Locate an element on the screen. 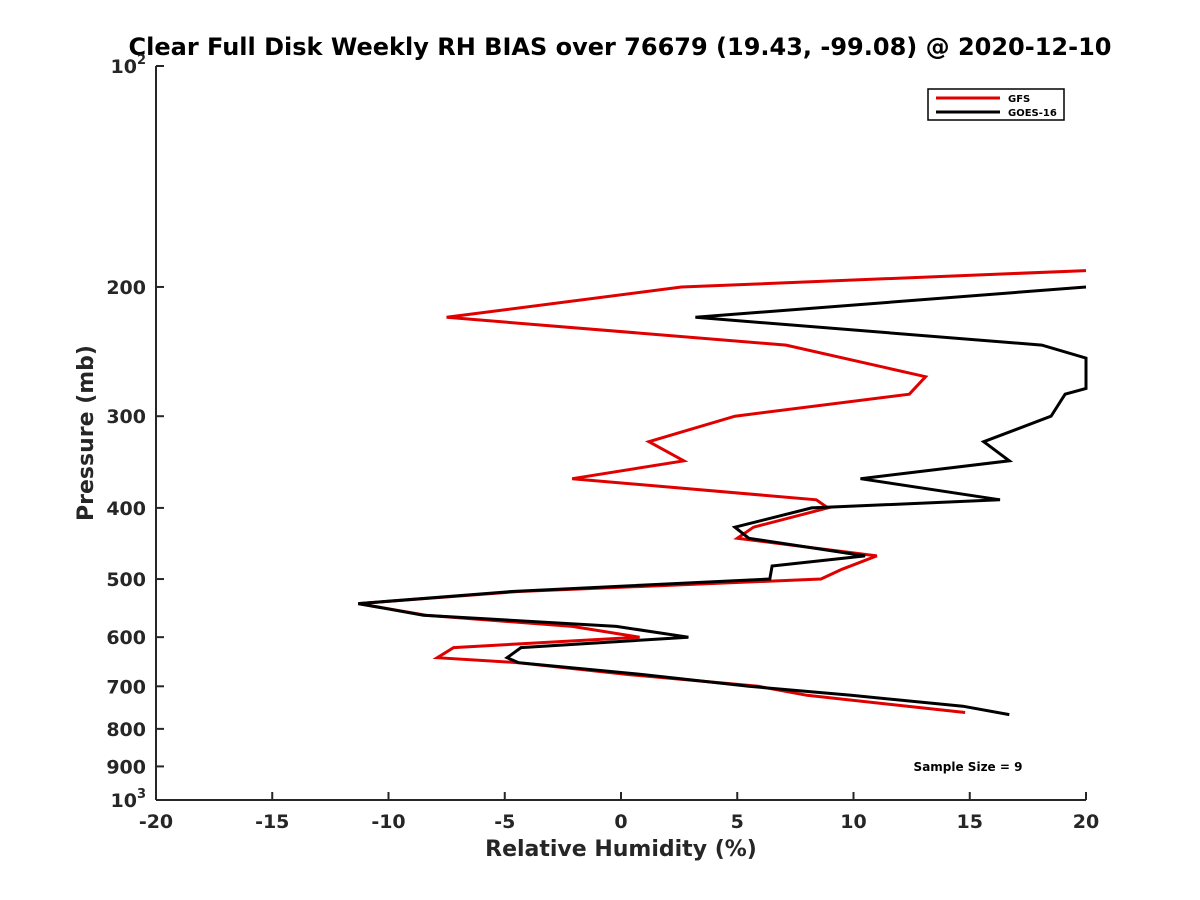 The image size is (1200, 900). y-axis-label: Pressure (mb) is located at coordinates (86, 433).